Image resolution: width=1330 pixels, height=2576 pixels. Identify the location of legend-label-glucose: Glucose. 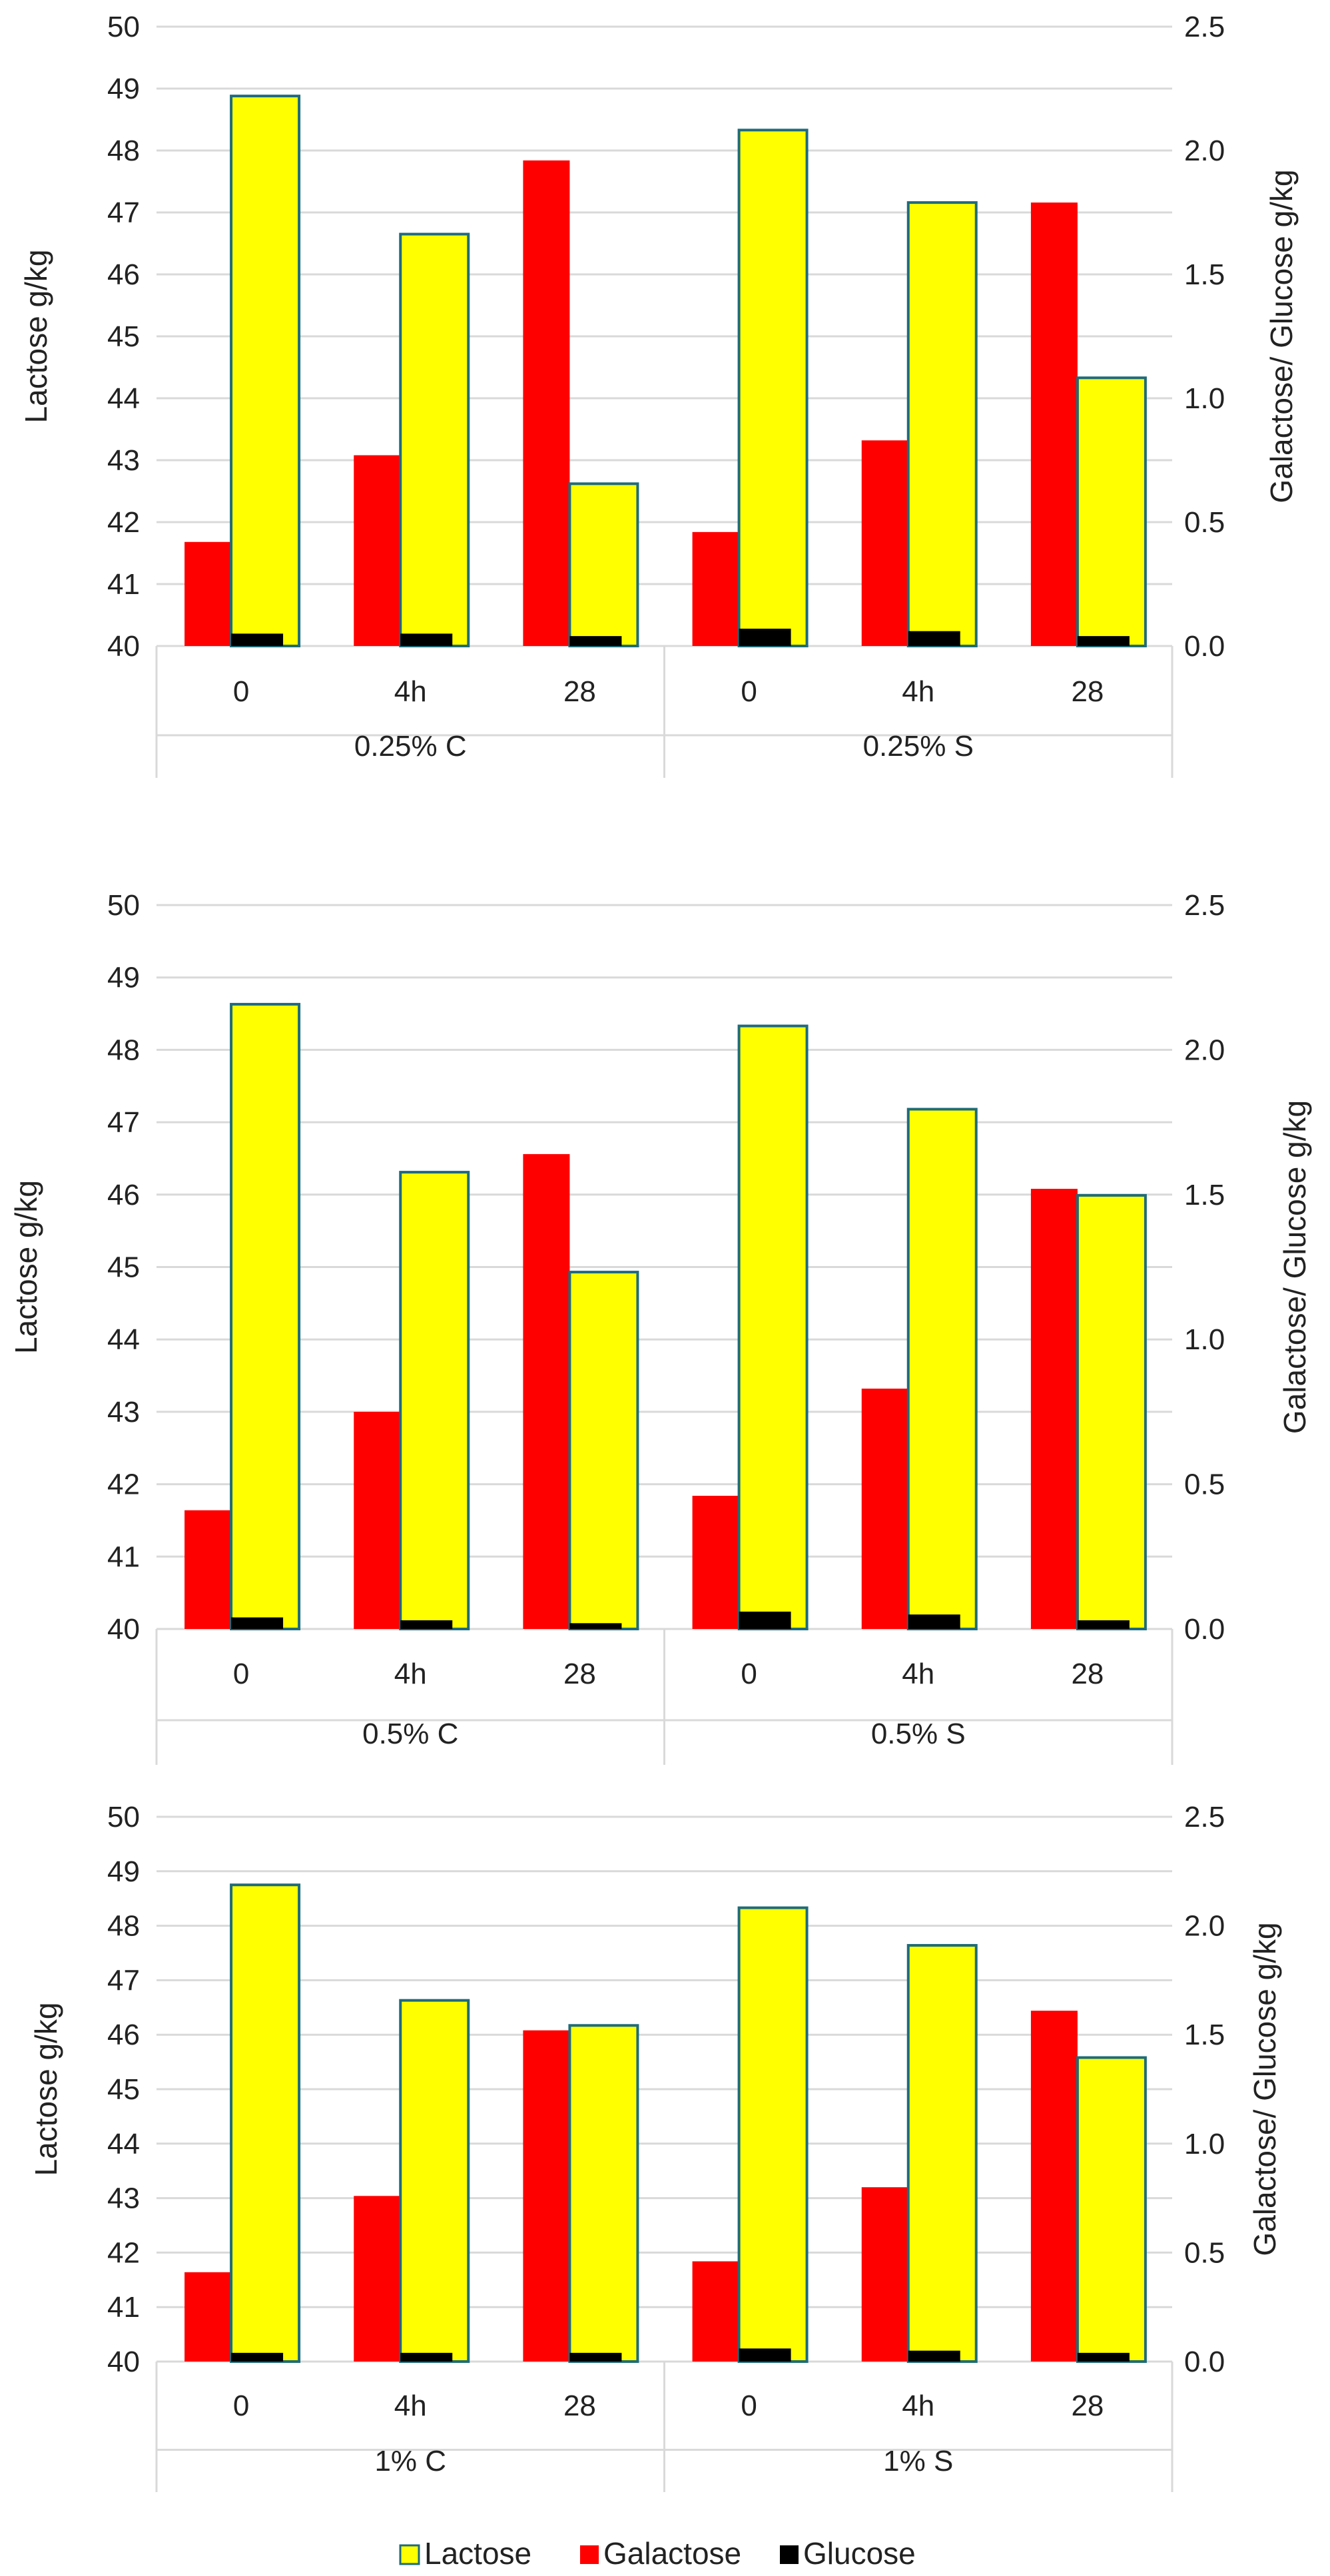
(859, 2553).